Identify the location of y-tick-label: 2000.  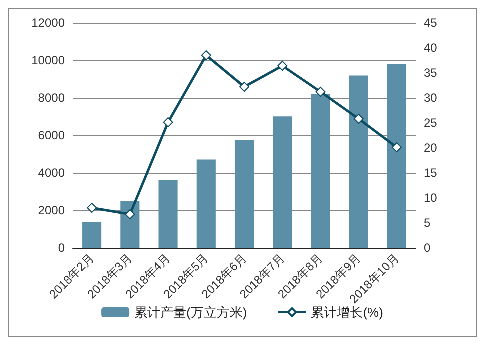
(52, 211).